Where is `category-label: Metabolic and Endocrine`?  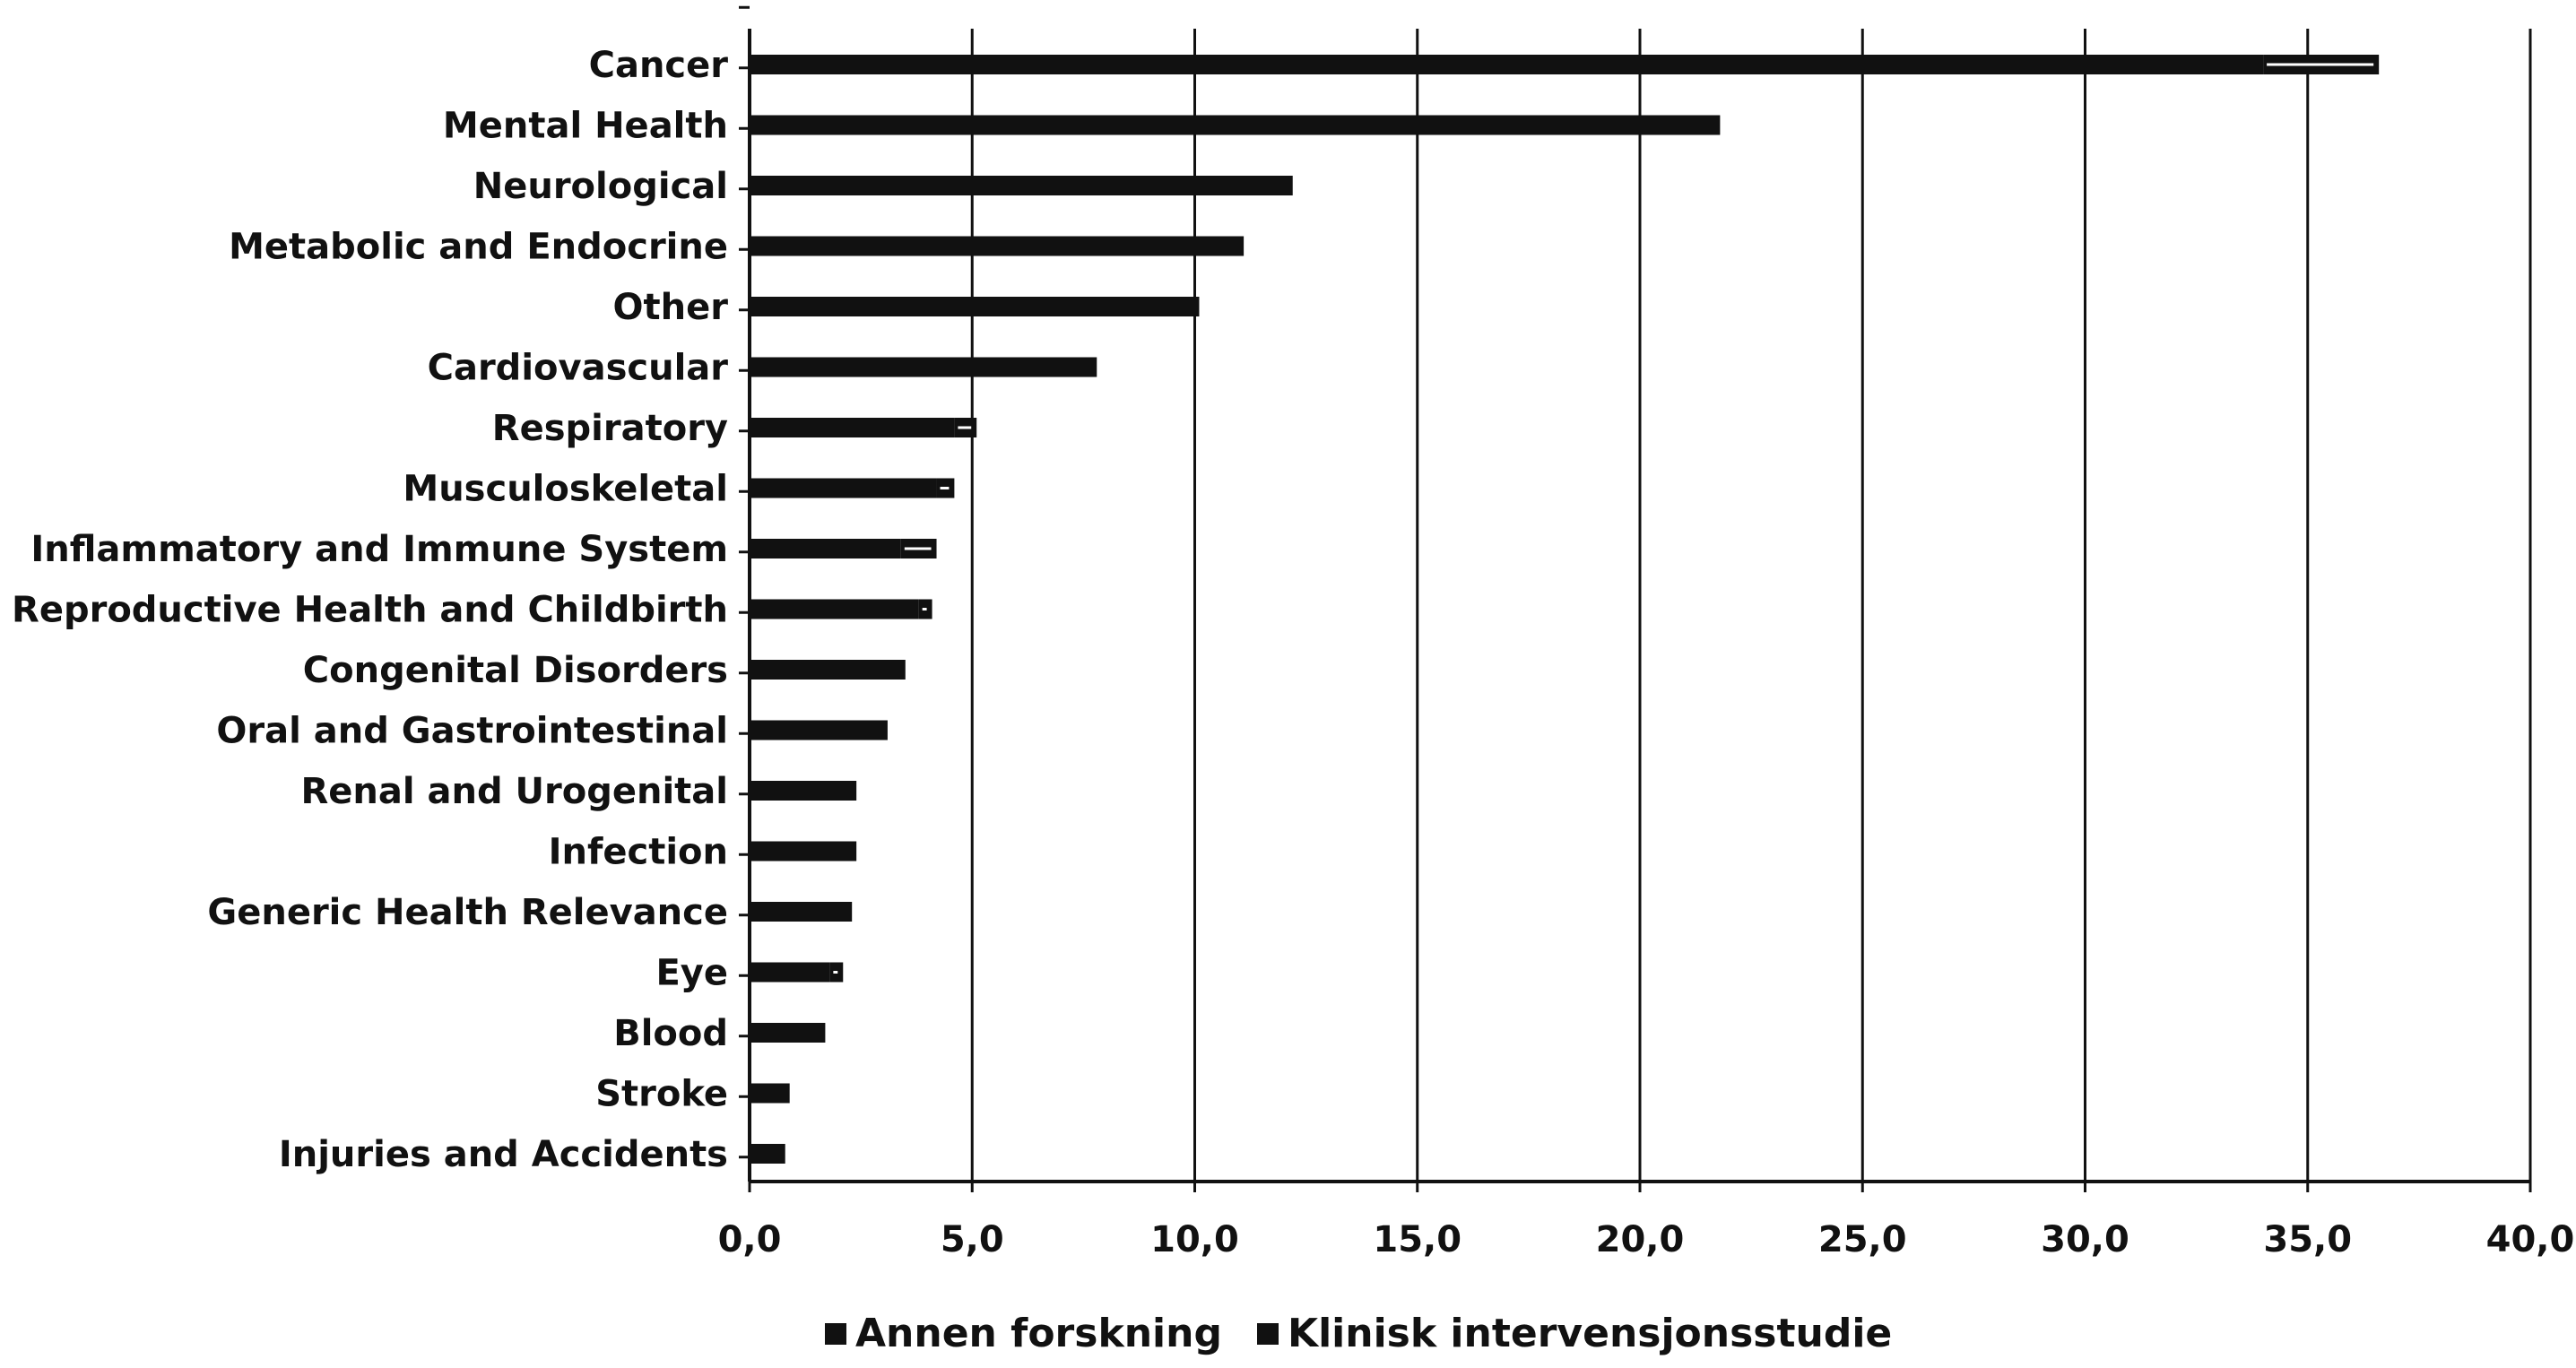 category-label: Metabolic and Endocrine is located at coordinates (478, 247).